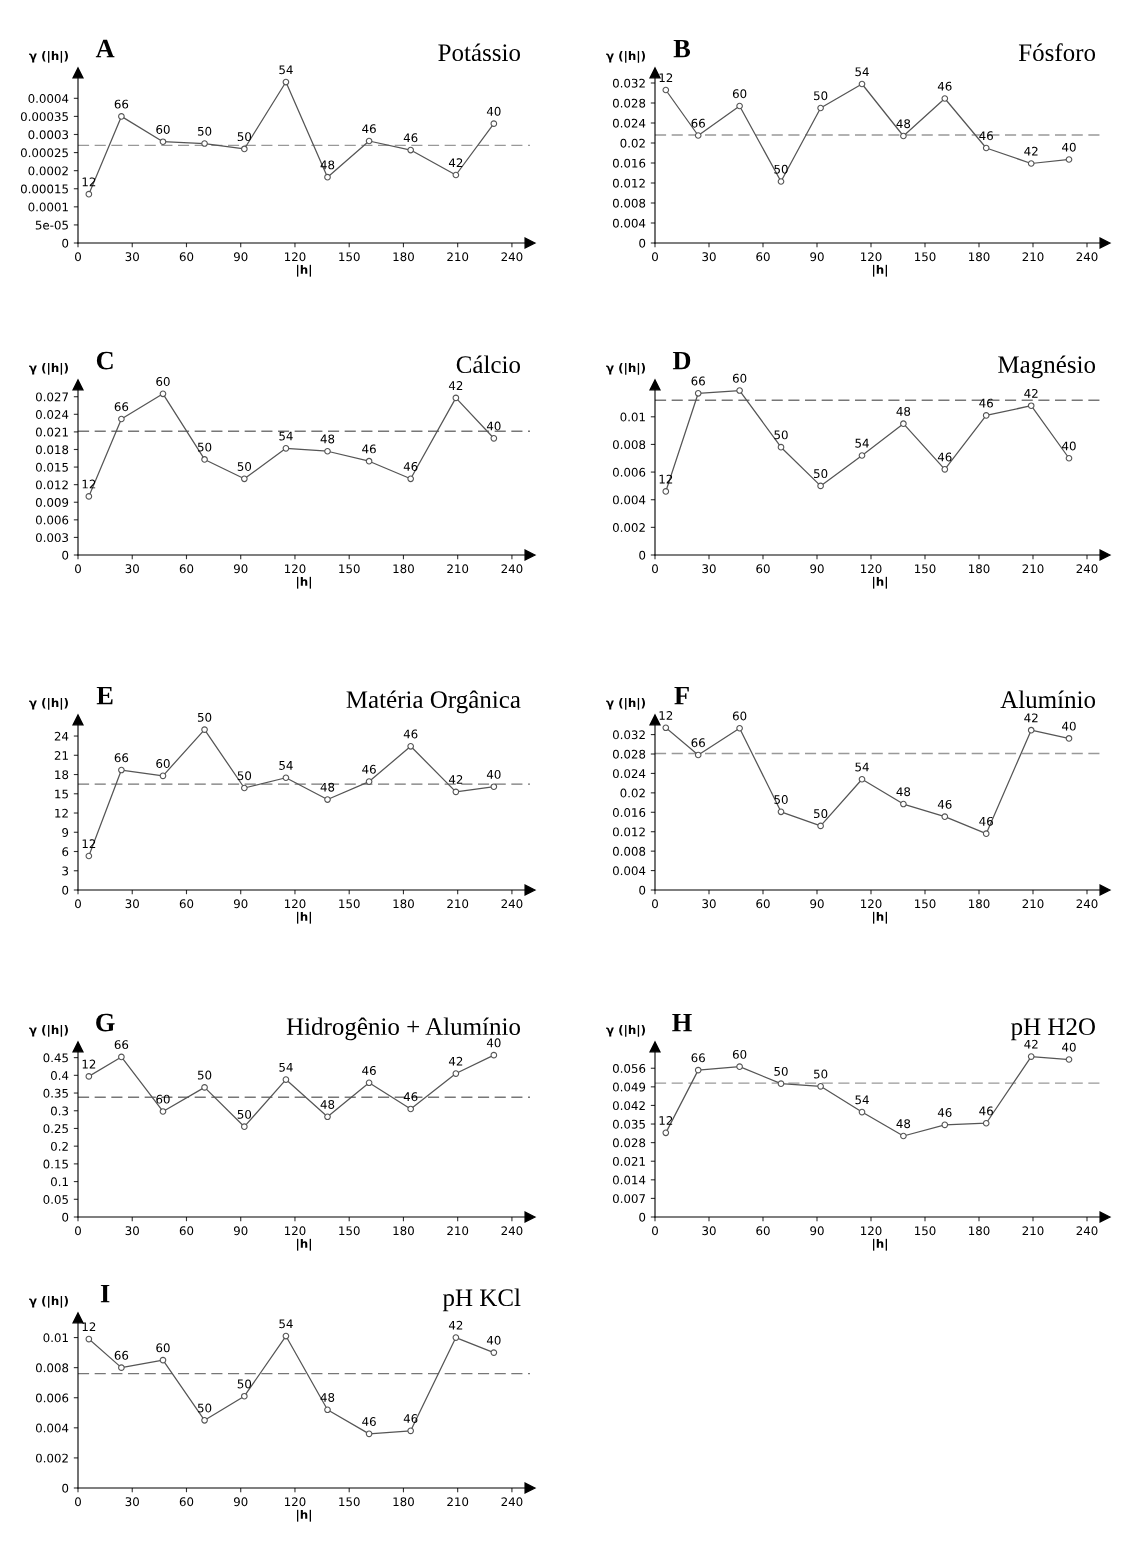 Image resolution: width=1143 pixels, height=1546 pixels. Describe the element at coordinates (629, 1143) in the screenshot. I see `y-tick-label: 0.028` at that location.